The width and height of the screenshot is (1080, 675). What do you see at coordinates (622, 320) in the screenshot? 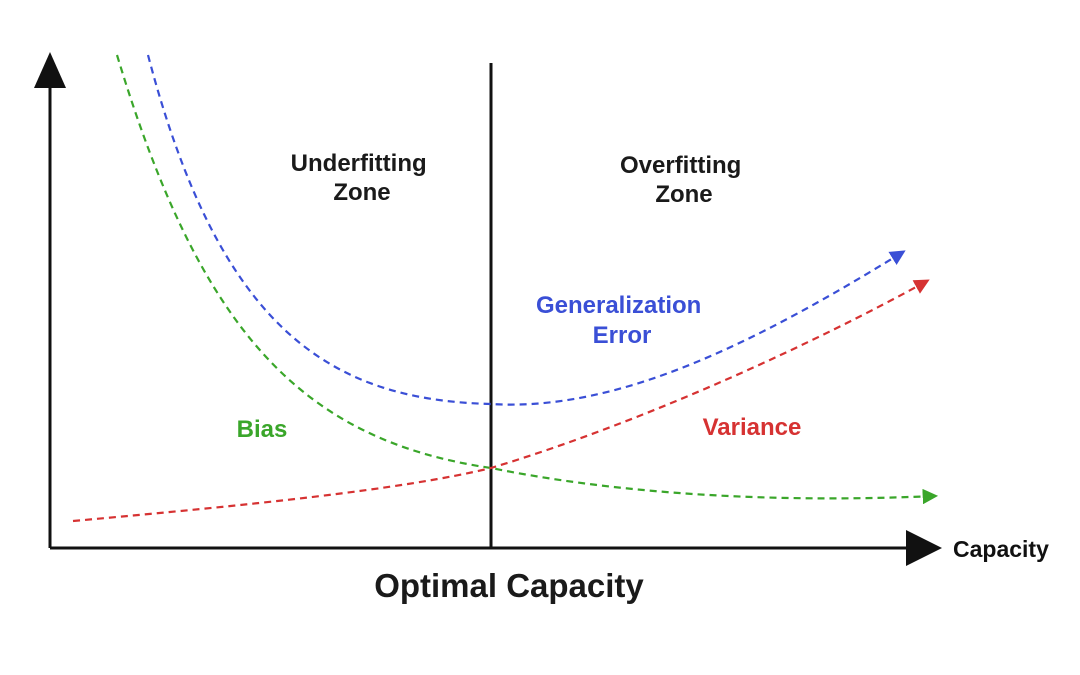
I see `generalization-error-label: Generalization Error` at bounding box center [622, 320].